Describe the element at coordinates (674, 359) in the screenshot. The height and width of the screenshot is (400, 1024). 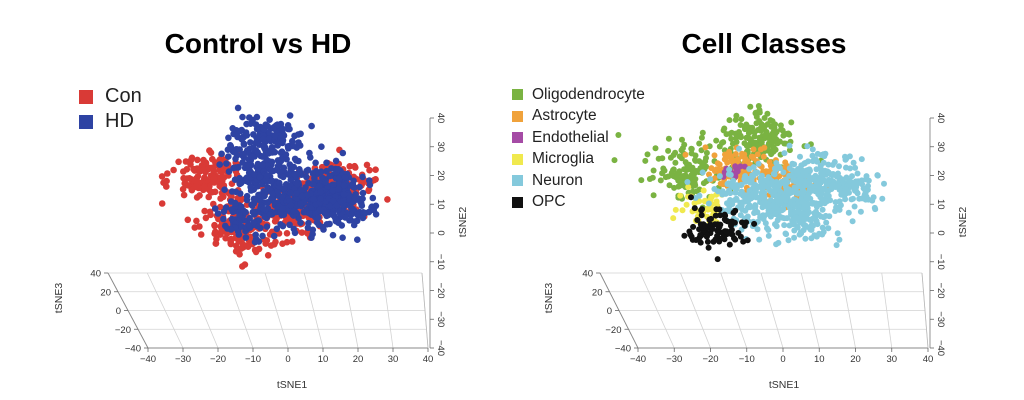
I see `x-tick-label: −30` at that location.